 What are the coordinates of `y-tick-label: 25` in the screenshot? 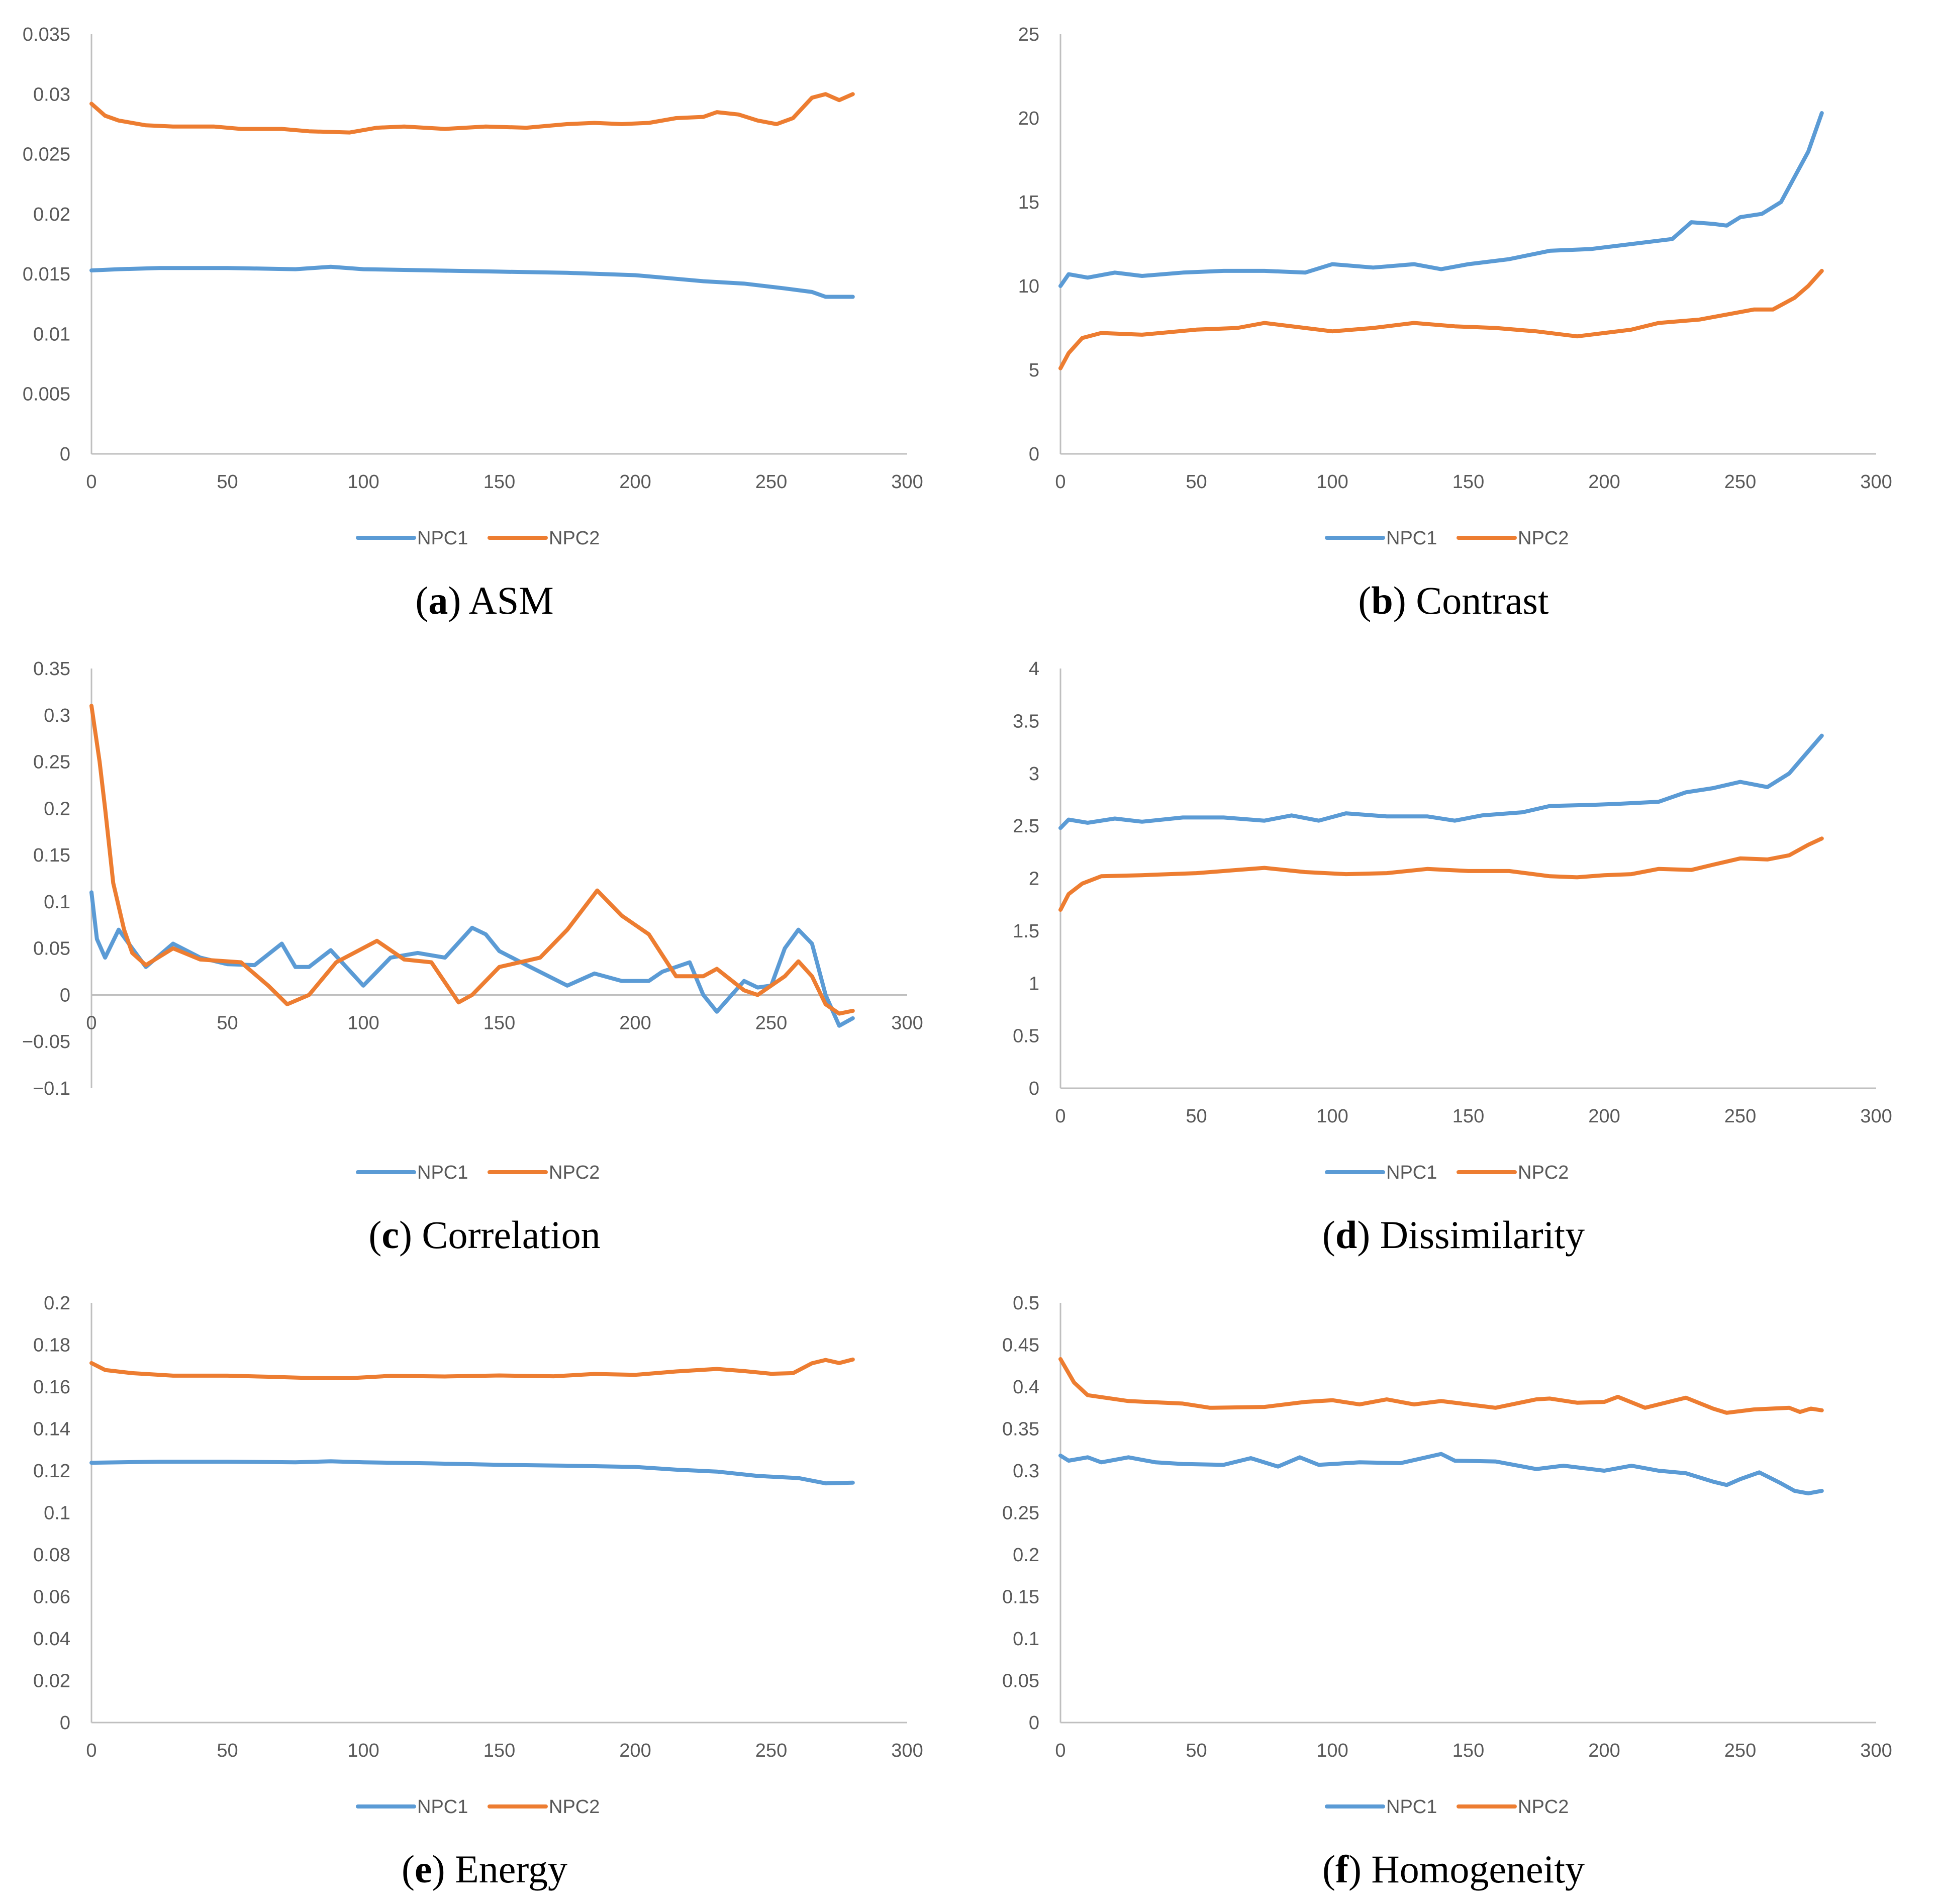 It's located at (1028, 34).